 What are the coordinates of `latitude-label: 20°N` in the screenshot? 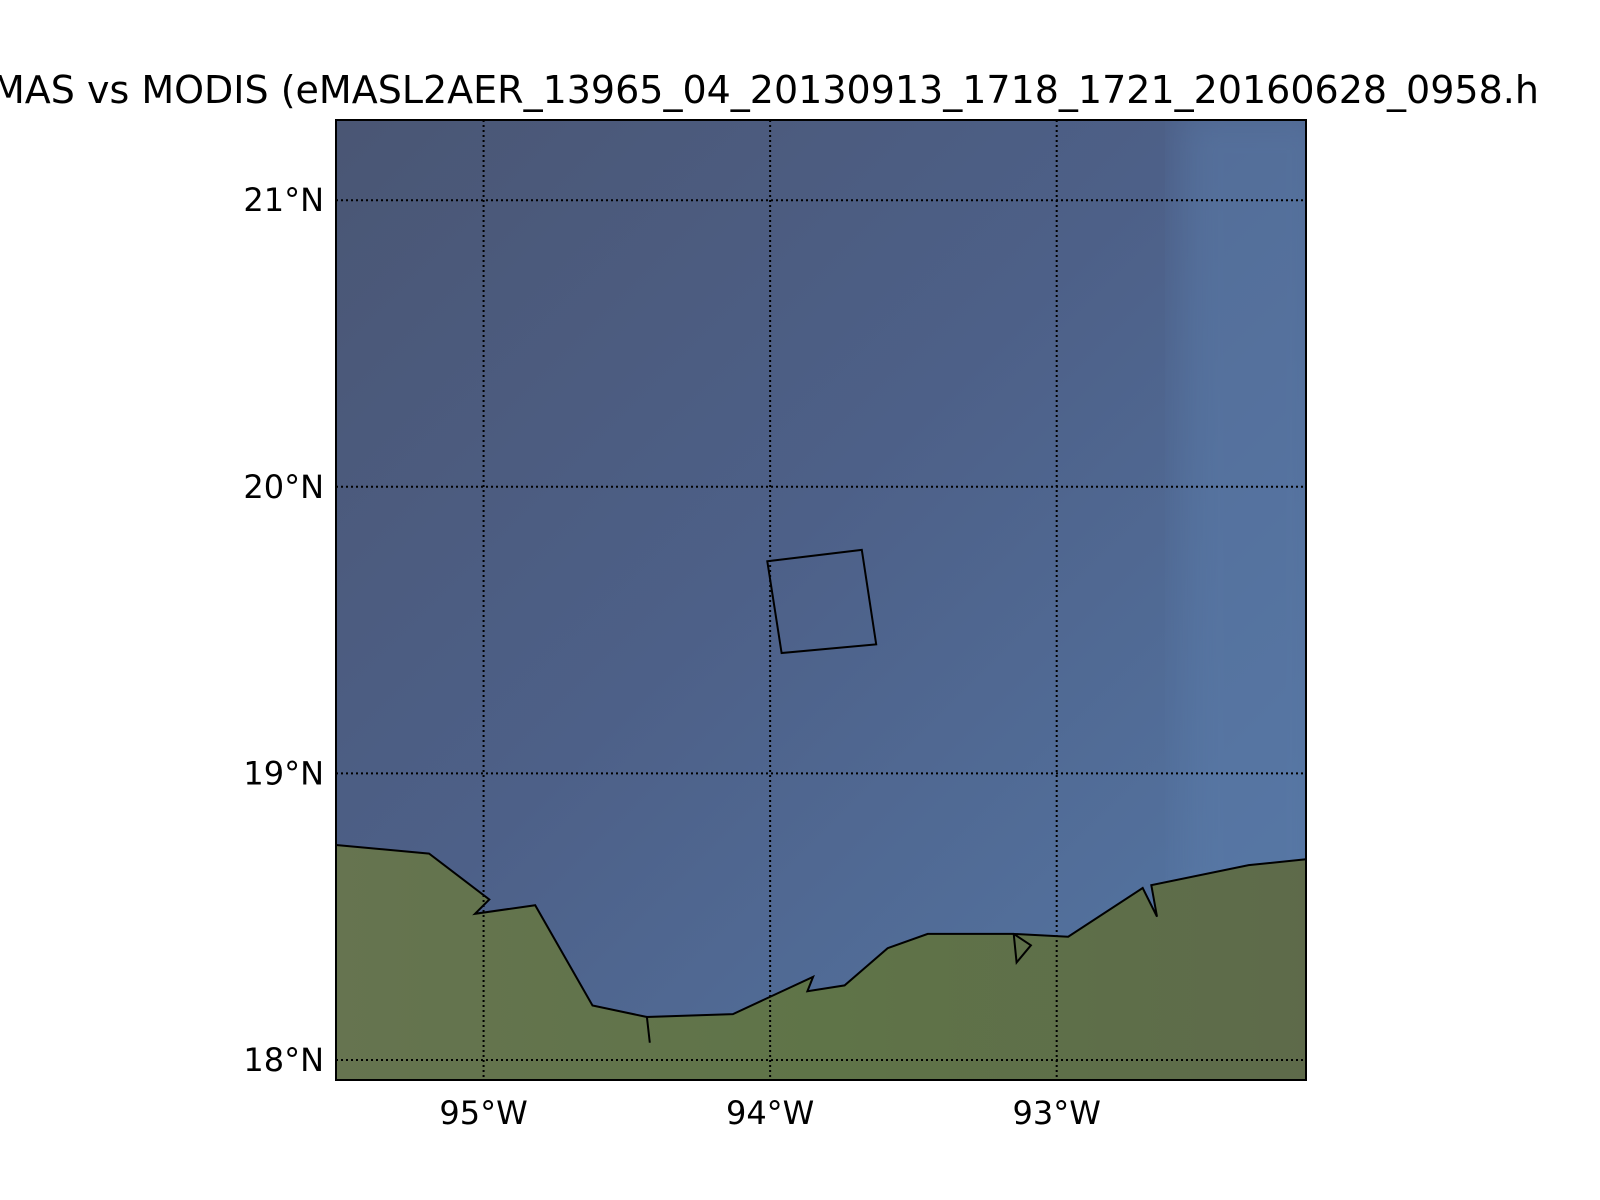 It's located at (283, 487).